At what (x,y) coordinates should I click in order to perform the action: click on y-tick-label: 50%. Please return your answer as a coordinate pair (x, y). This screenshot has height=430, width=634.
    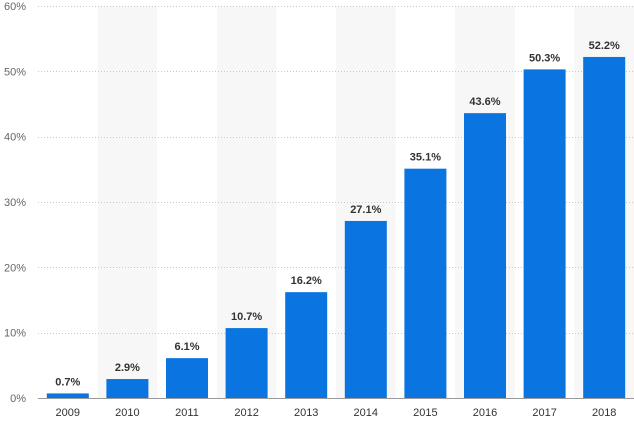
    Looking at the image, I should click on (15, 72).